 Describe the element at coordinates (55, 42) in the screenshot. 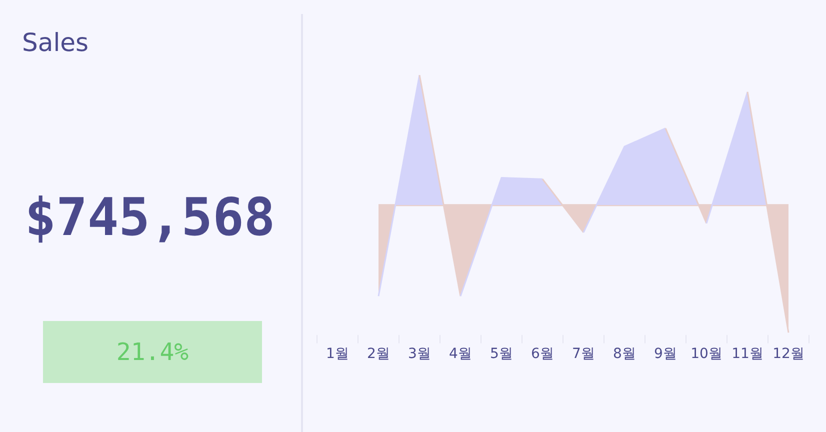

I see `text: Sales` at that location.